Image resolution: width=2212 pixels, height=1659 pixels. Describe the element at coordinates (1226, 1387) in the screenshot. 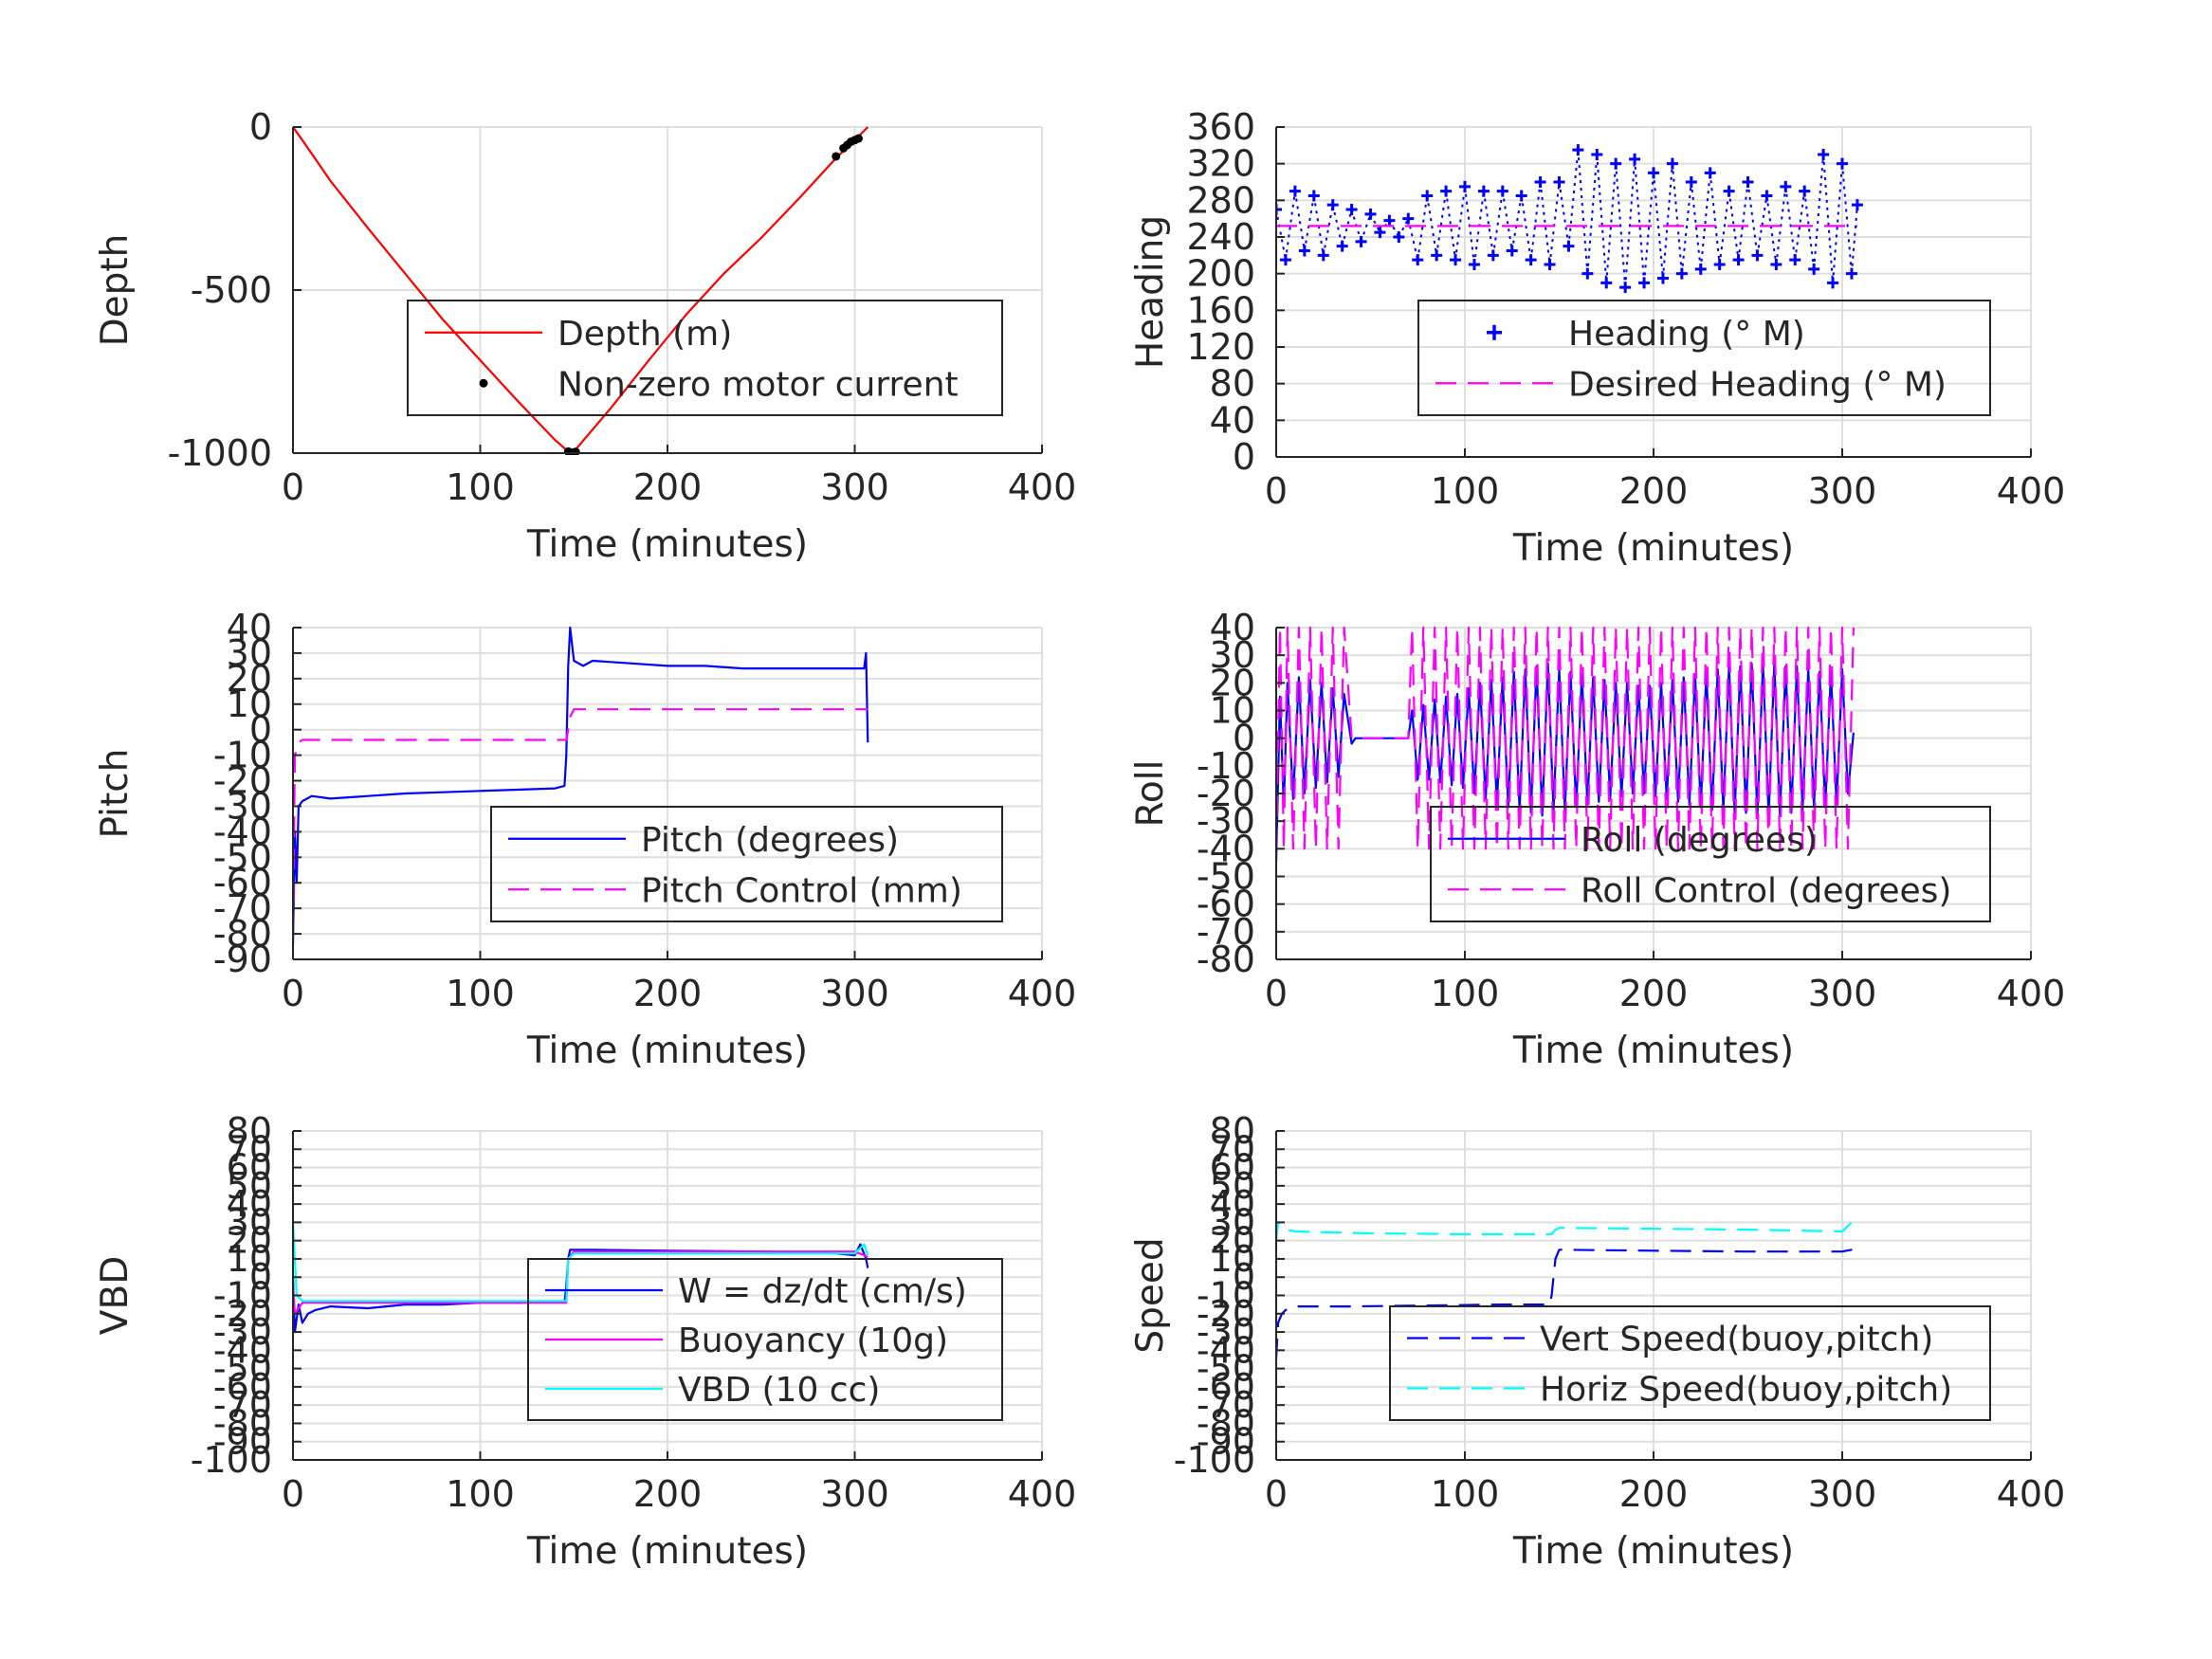

I see `y-tick-label: -60` at that location.